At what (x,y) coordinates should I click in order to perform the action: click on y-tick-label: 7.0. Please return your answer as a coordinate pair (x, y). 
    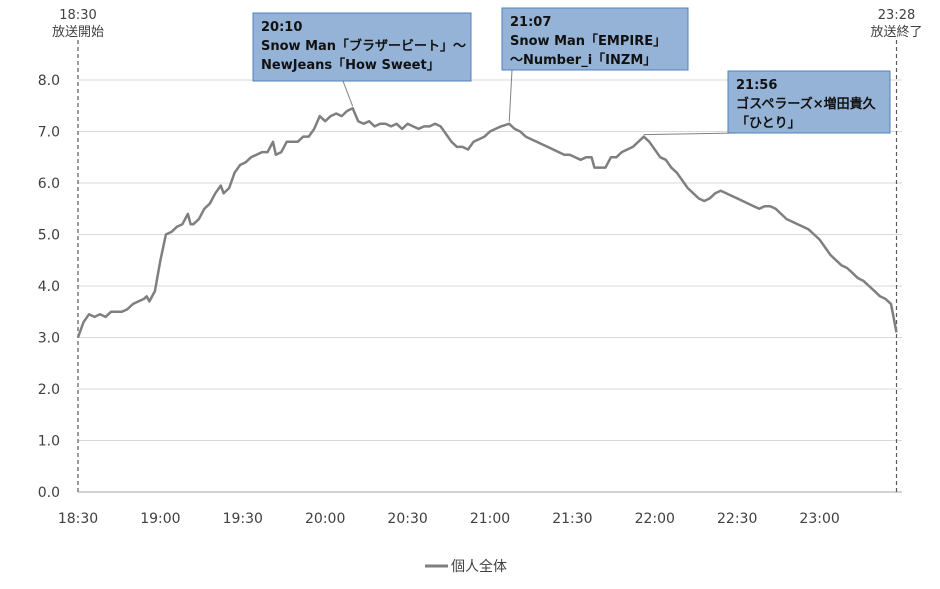
    Looking at the image, I should click on (49, 133).